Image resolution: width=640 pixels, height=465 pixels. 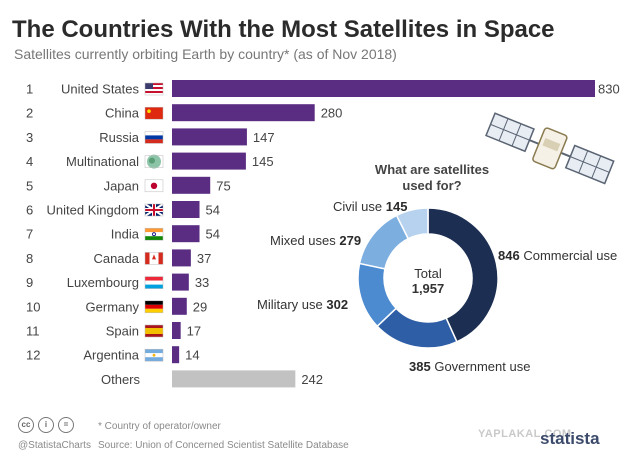 I want to click on slice-label-government: 385 Government use, so click(x=469, y=366).